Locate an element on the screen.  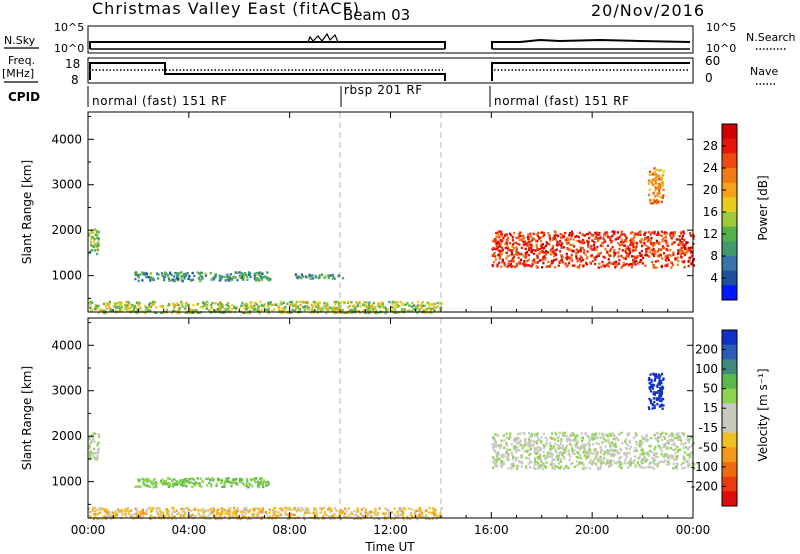
nsky-panel: N.Sky 10^5 10^0 10^5 10^0 N.Search is located at coordinates (400, 38).